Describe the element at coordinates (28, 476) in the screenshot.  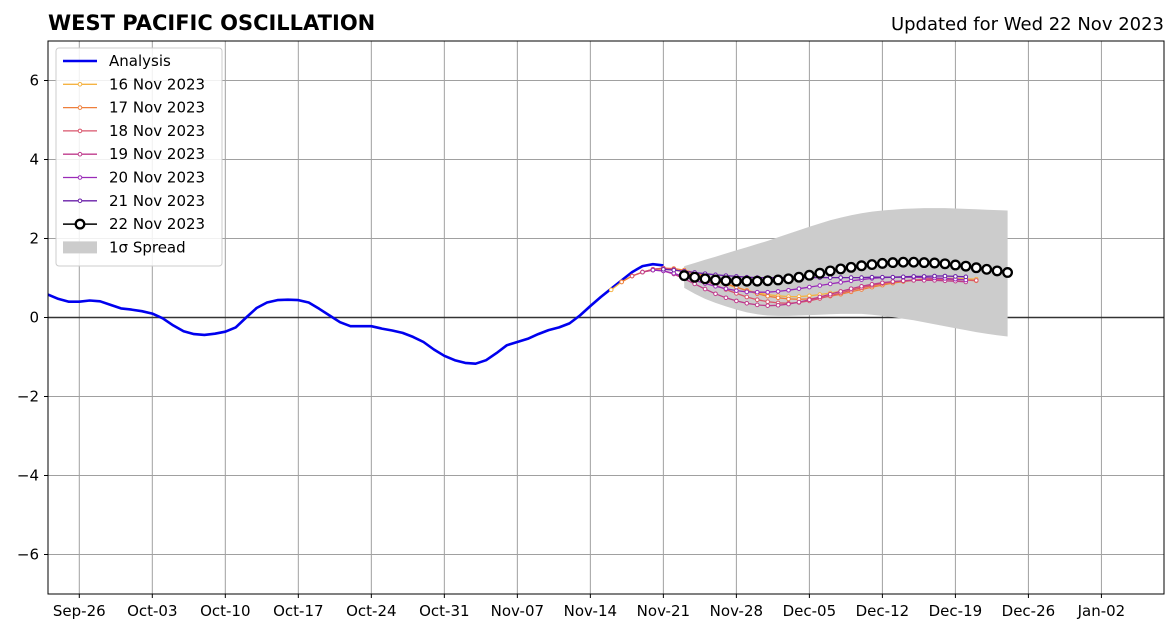
I see `y-tick-label: −4` at that location.